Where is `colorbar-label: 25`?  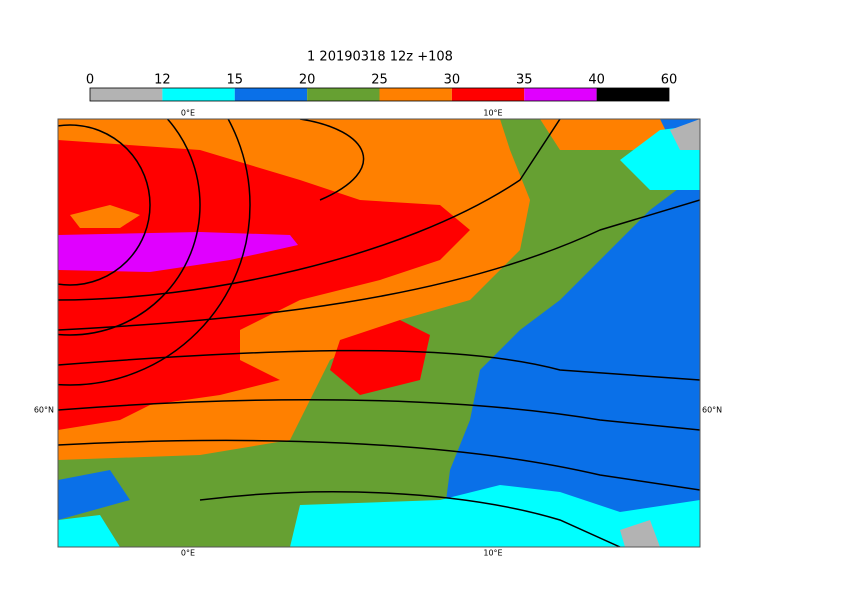 colorbar-label: 25 is located at coordinates (379, 80).